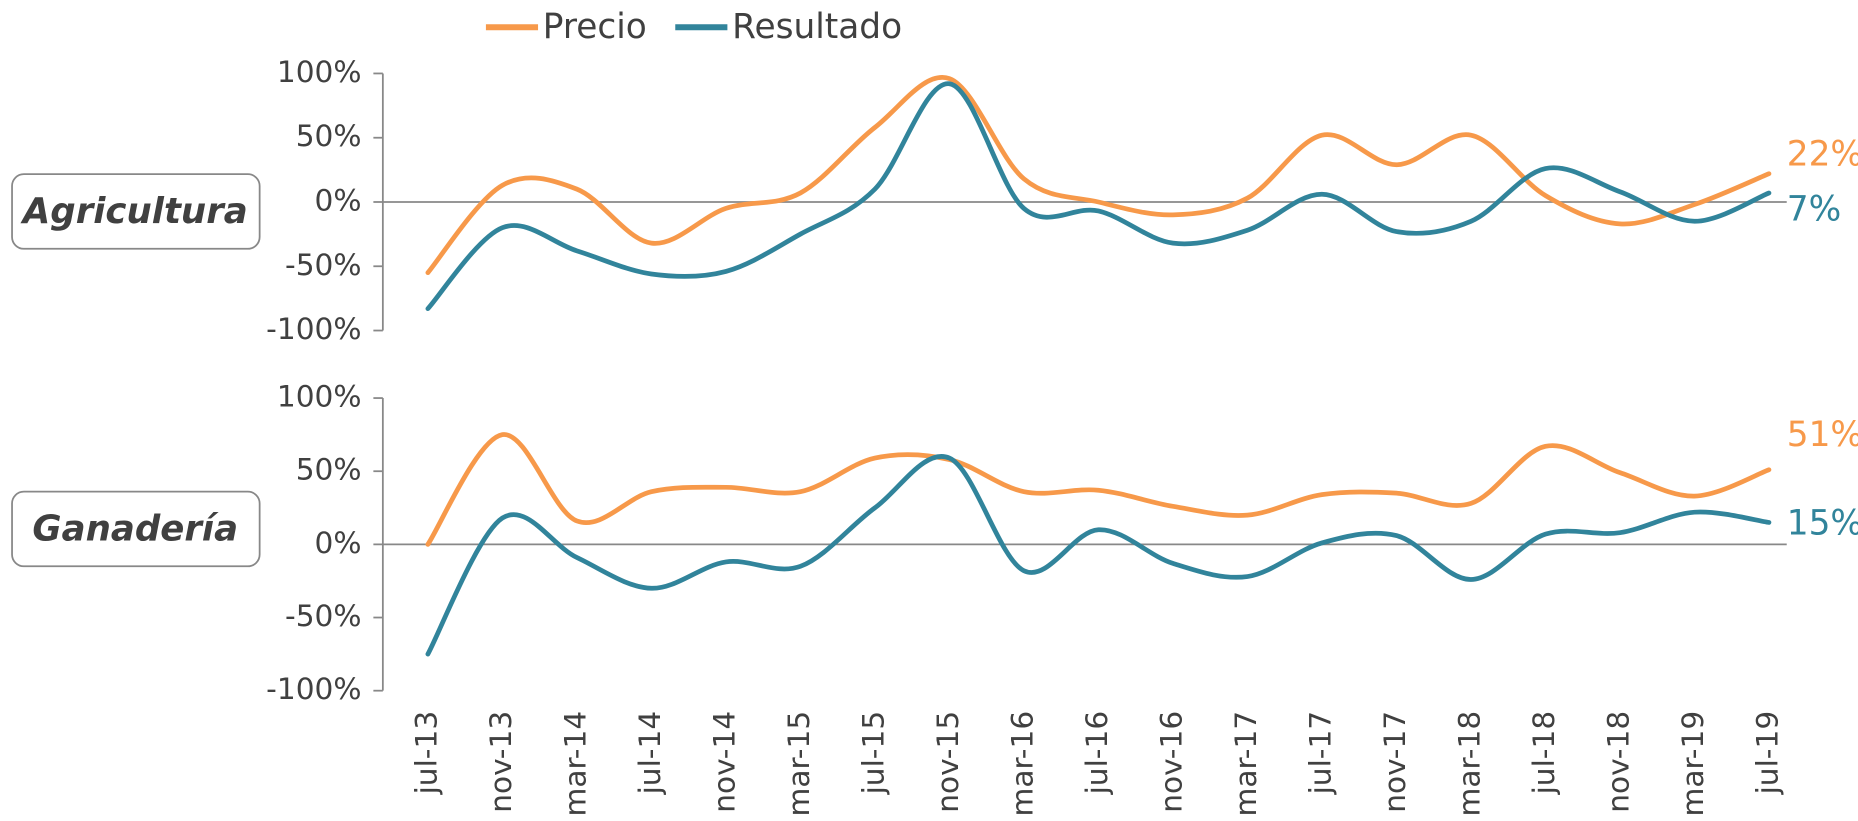  I want to click on value-label: 7%, so click(1814, 209).